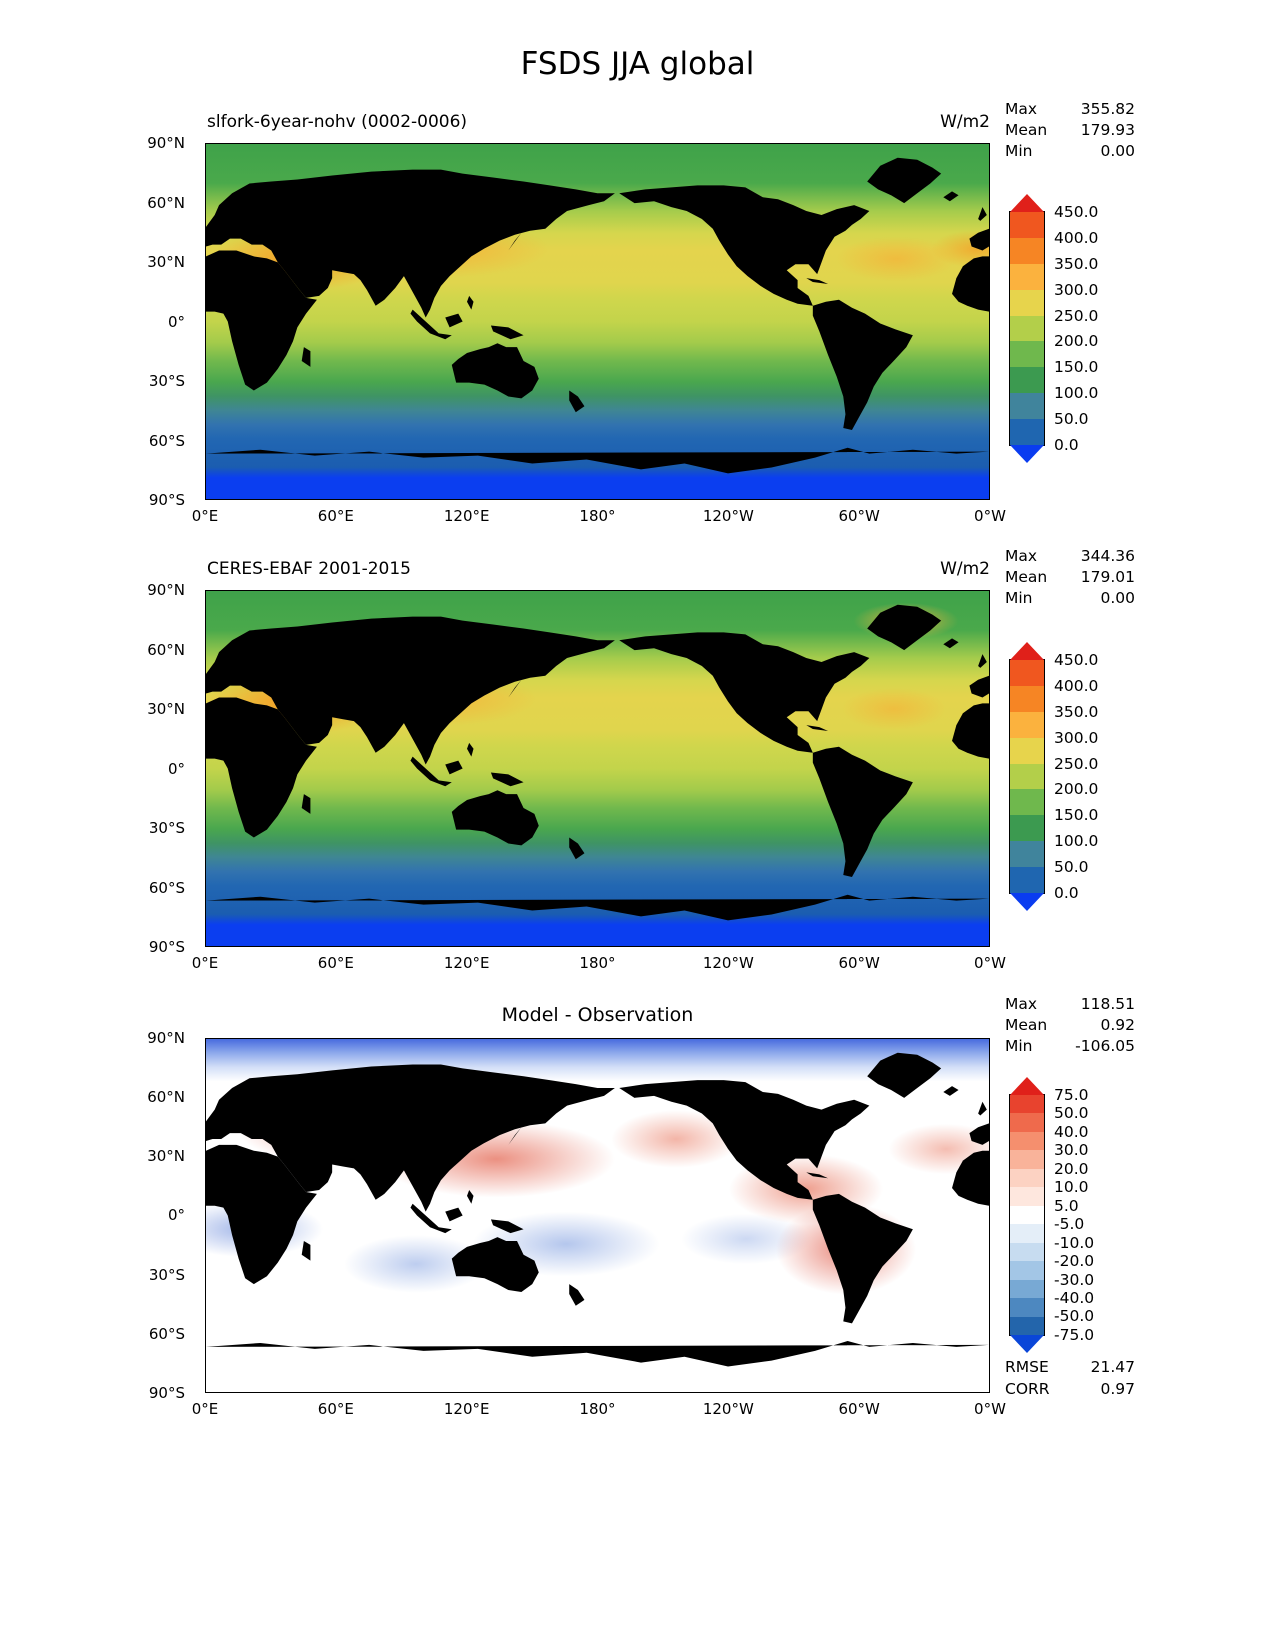 Image resolution: width=1275 pixels, height=1650 pixels. I want to click on panel-difference-y-axis: 90°N 60°N 30°N 0° 30°S 60°S 90°S, so click(166, 1215).